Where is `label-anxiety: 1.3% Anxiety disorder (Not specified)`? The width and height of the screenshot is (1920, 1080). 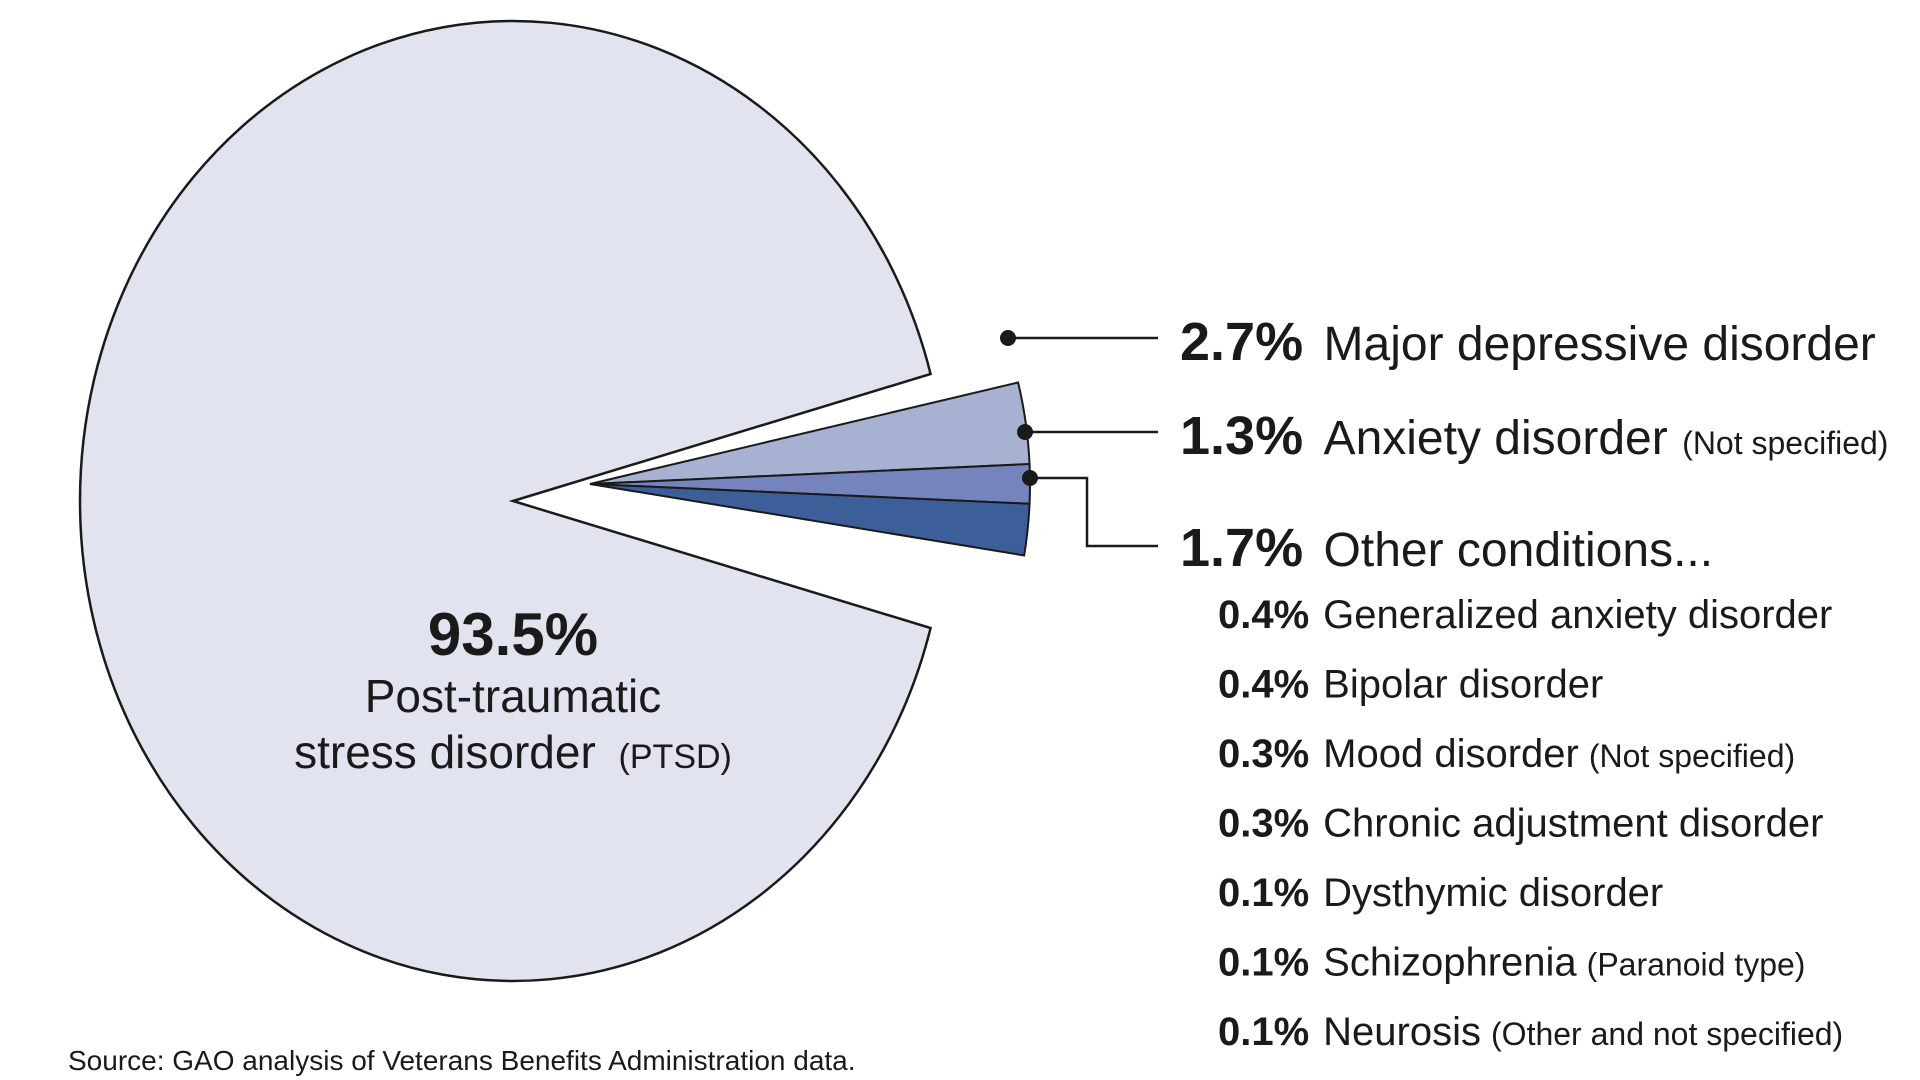
label-anxiety: 1.3% Anxiety disorder (Not specified) is located at coordinates (1534, 436).